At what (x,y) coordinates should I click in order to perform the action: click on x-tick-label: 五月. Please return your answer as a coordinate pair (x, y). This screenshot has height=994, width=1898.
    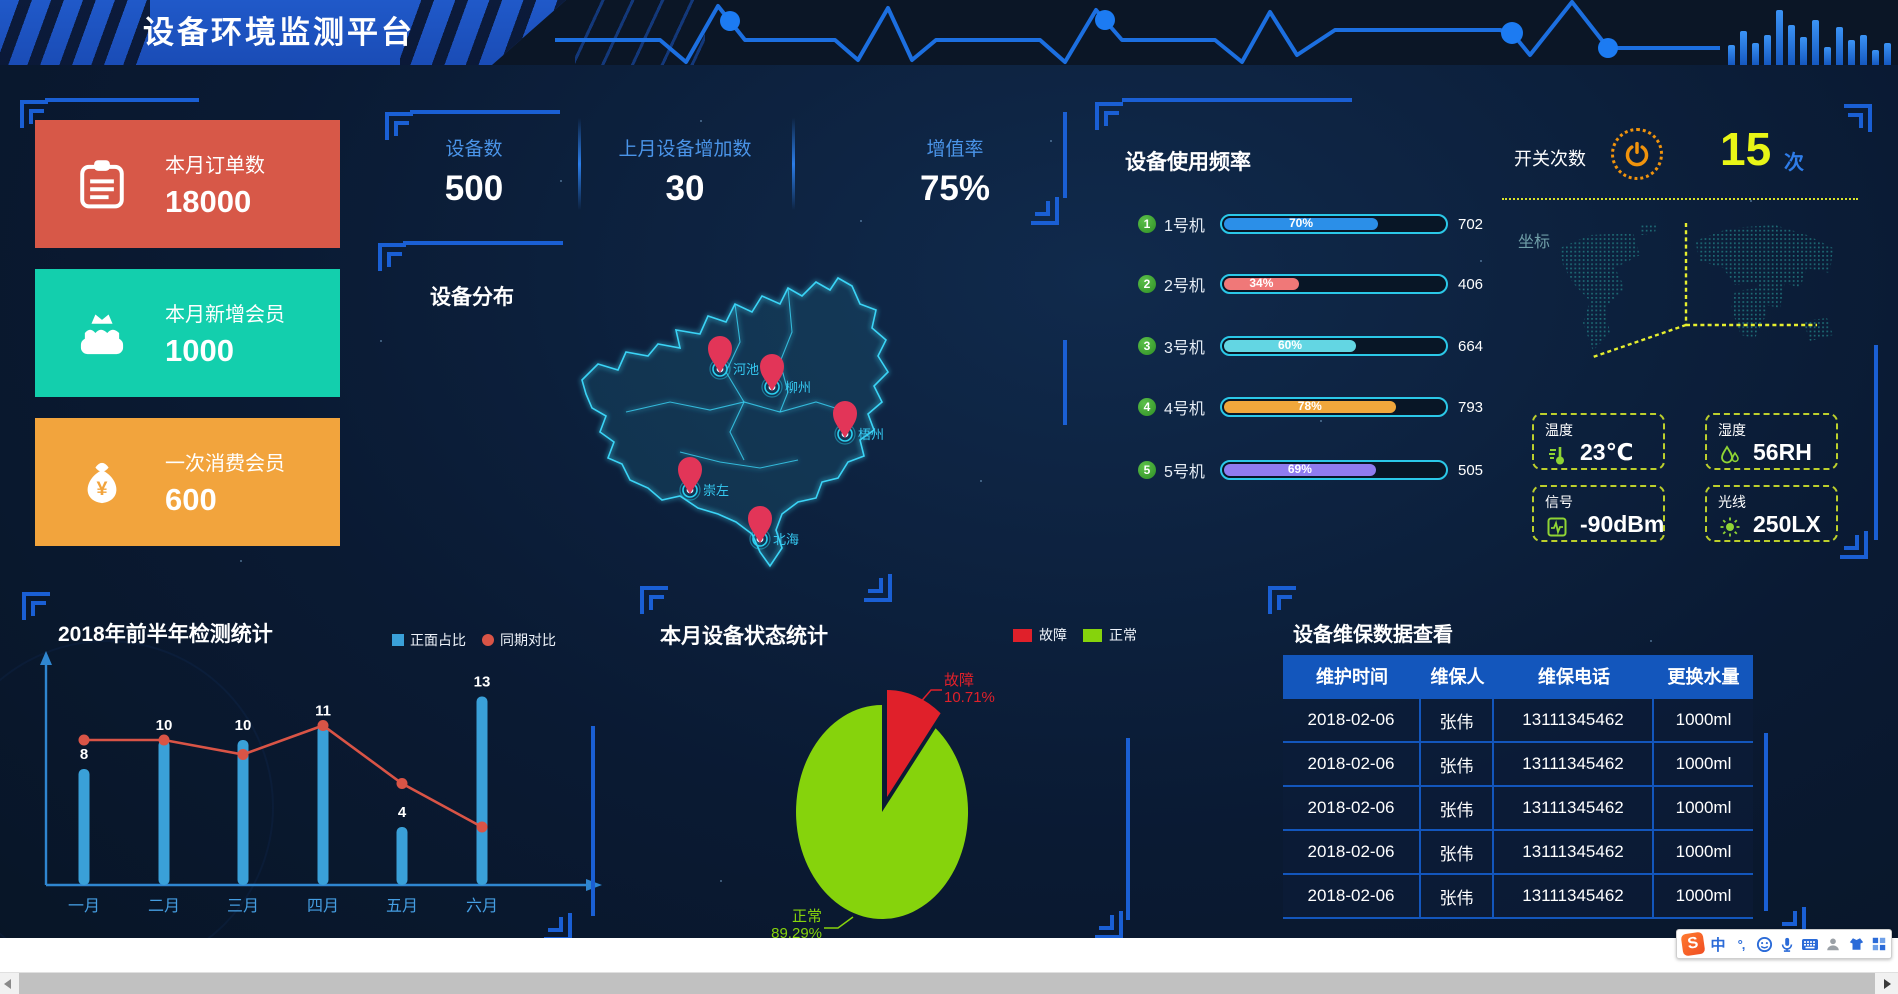
    Looking at the image, I should click on (402, 906).